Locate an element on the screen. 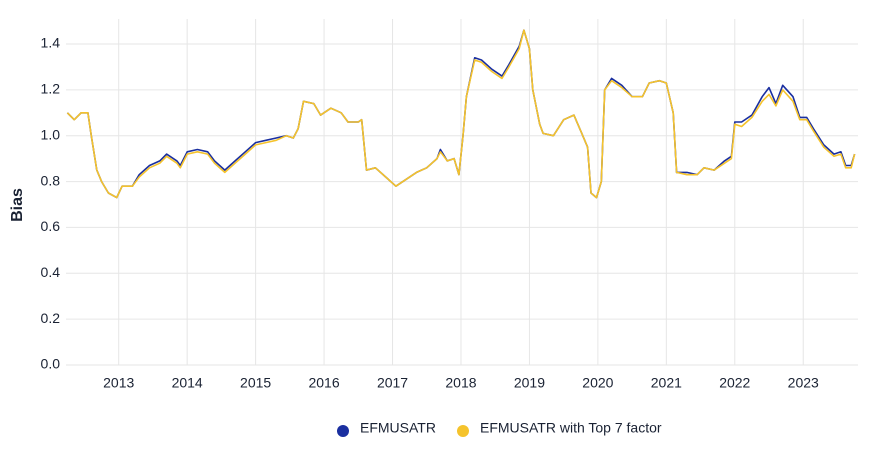 The height and width of the screenshot is (457, 870). legend-label: EFMUSATR with Top 7 factor is located at coordinates (571, 428).